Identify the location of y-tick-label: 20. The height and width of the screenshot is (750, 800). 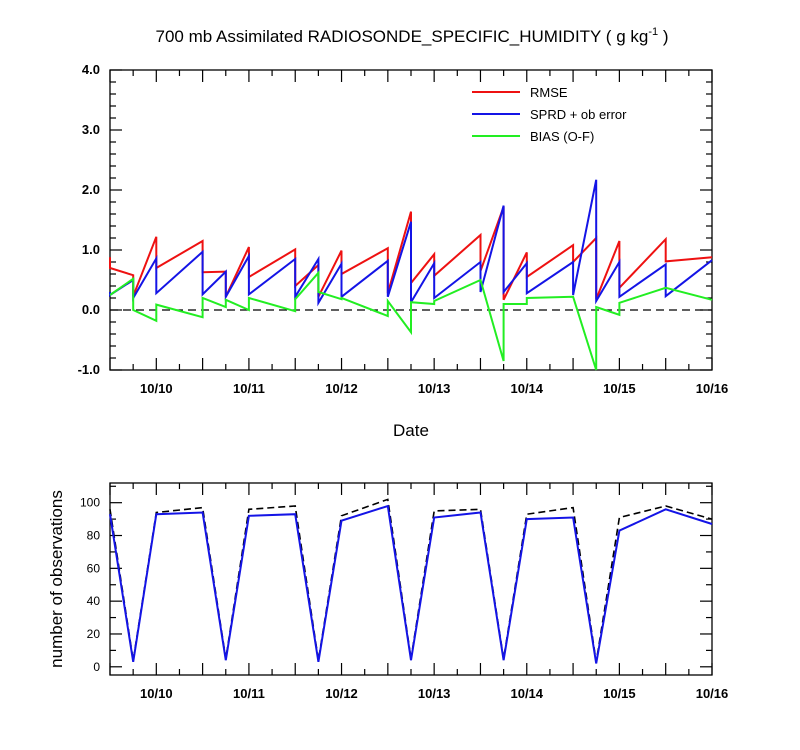
(94, 634).